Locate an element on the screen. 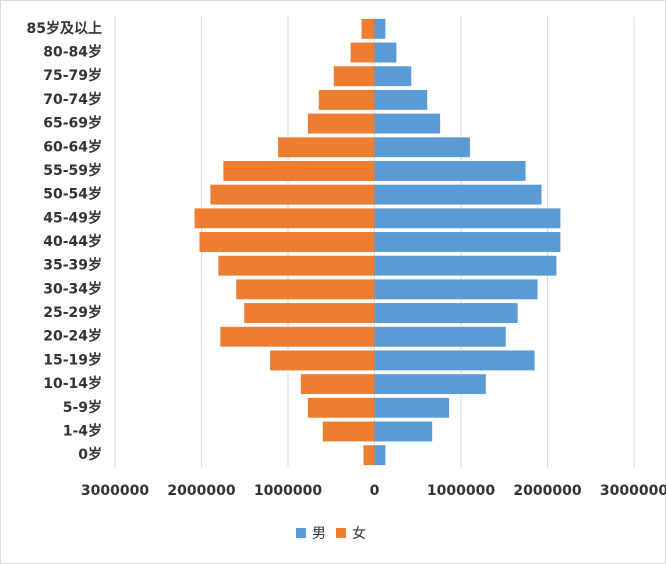 The height and width of the screenshot is (564, 666). y-tick-label: 65-69岁 is located at coordinates (72, 123).